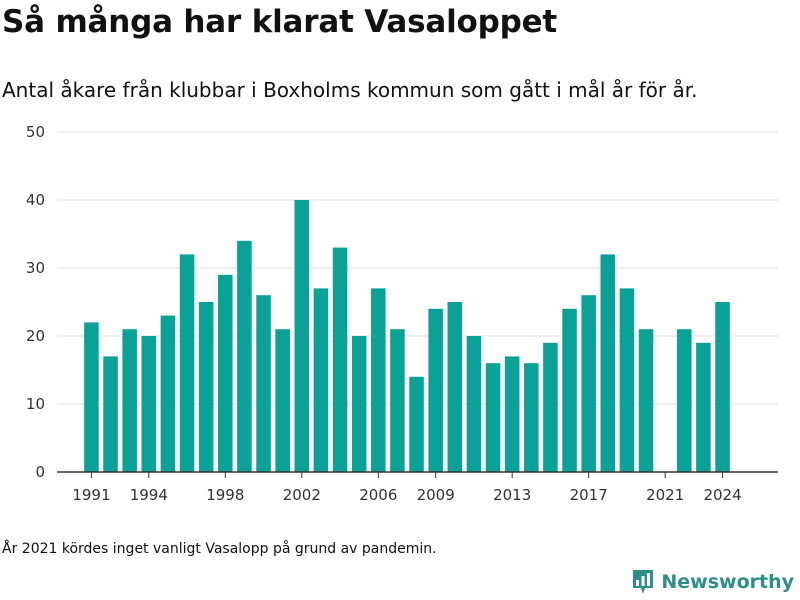 This screenshot has width=800, height=600. What do you see at coordinates (435, 390) in the screenshot?
I see `bar-2009` at bounding box center [435, 390].